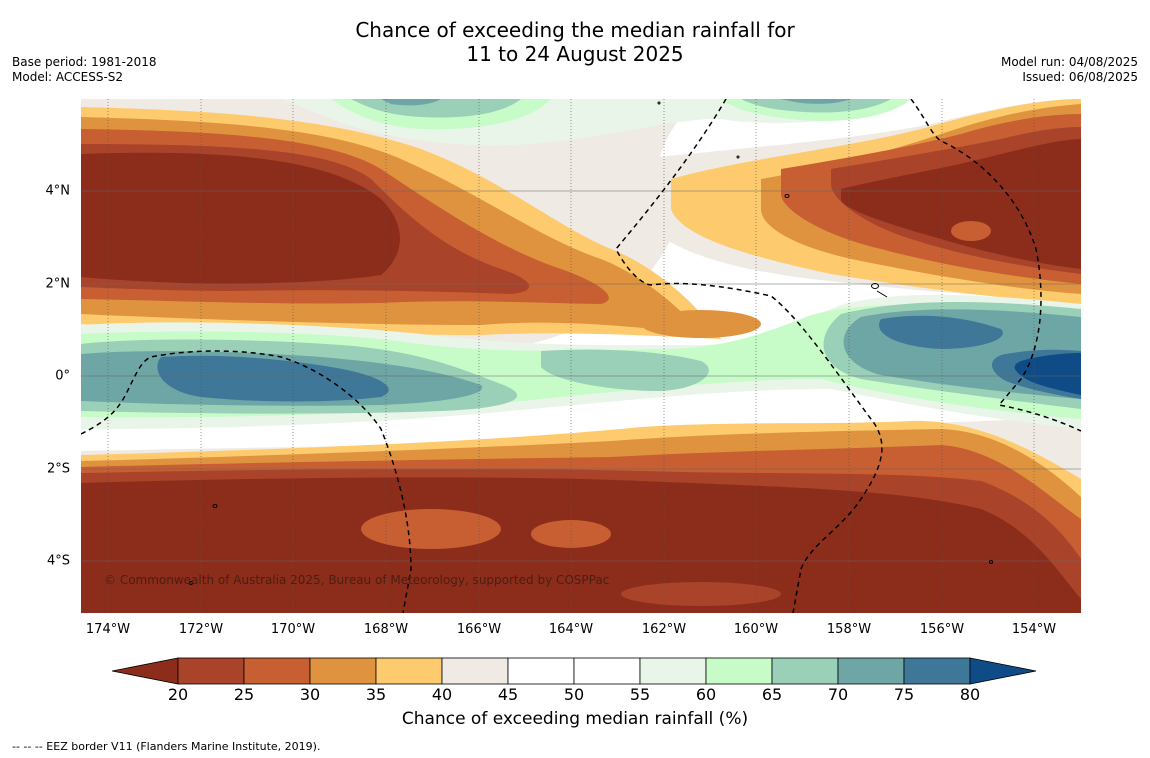 Image resolution: width=1150 pixels, height=758 pixels. Describe the element at coordinates (508, 694) in the screenshot. I see `colorbar-tick-45: 45` at that location.